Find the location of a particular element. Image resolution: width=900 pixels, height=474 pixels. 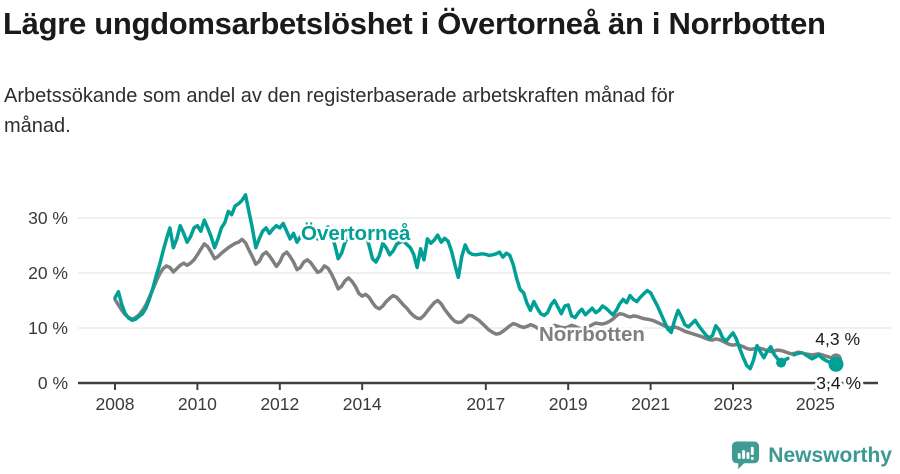

y-tick-label: 30 % is located at coordinates (48, 218).